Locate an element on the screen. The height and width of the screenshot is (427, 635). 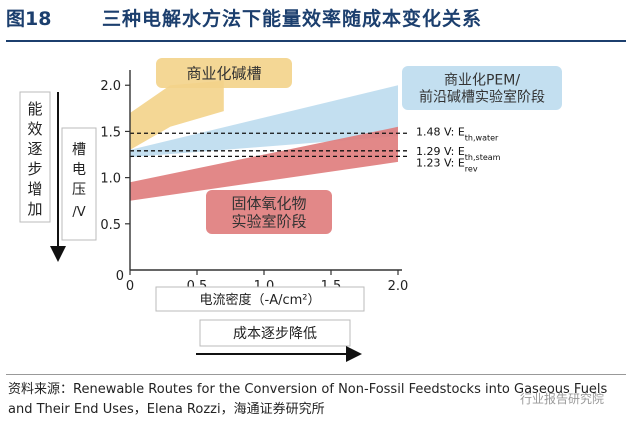
x-axis-label: 电流密度（-A/cm²） is located at coordinates (260, 300).